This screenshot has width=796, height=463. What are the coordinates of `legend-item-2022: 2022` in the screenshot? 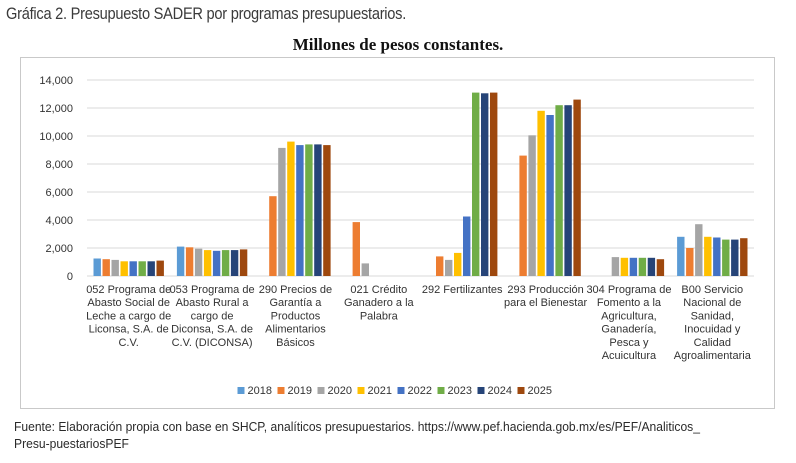 It's located at (414, 391).